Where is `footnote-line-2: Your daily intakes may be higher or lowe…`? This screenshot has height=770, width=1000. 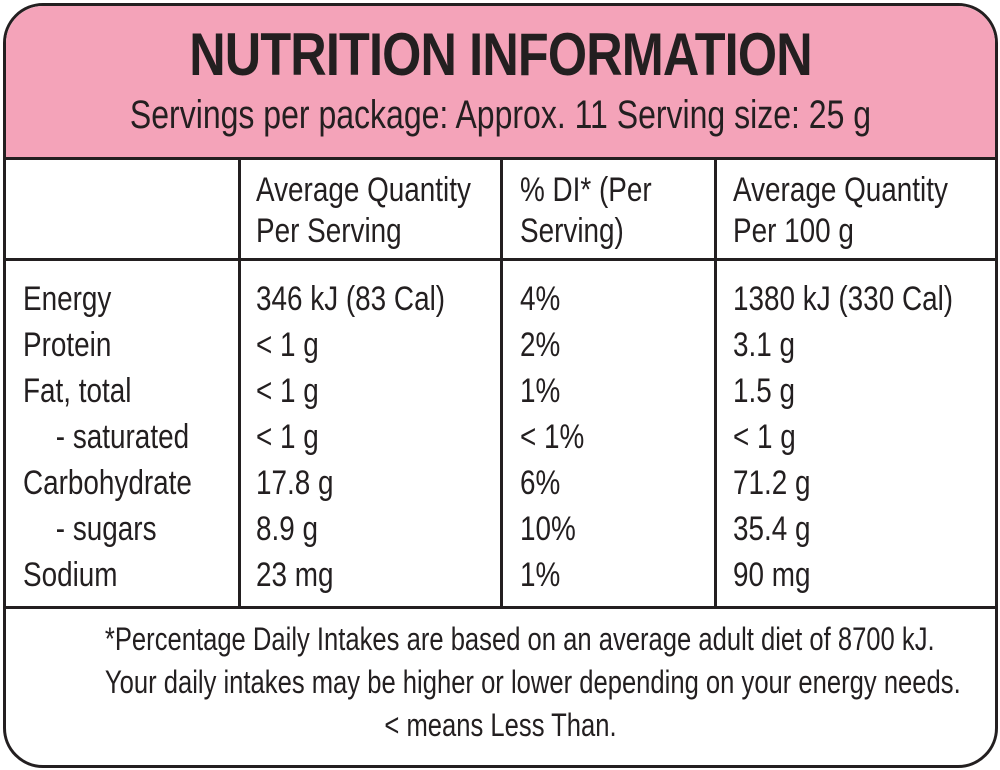
footnote-line-2: Your daily intakes may be higher or lowe… is located at coordinates (532, 682).